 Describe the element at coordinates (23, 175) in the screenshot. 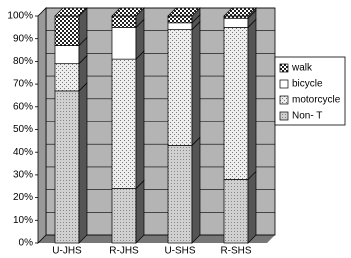

I see `y-tick-label: 30%` at that location.